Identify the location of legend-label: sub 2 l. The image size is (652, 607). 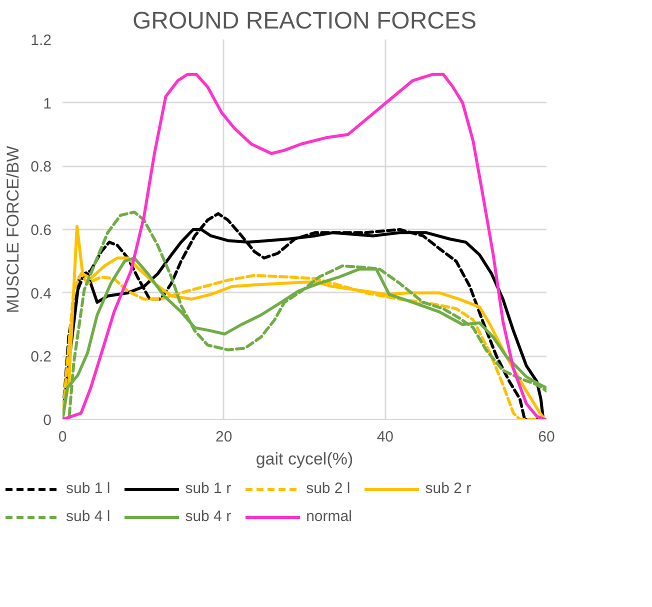
(328, 488).